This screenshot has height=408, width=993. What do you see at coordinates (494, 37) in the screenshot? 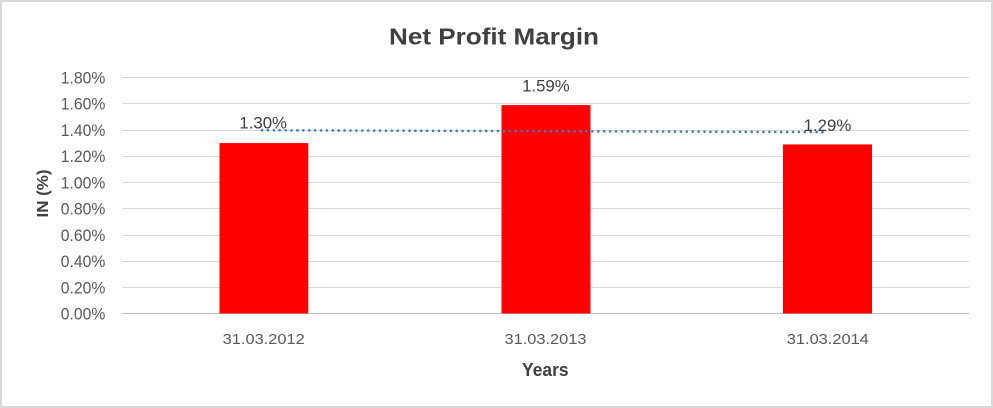
I see `svg-text: Net Profit Margin` at bounding box center [494, 37].